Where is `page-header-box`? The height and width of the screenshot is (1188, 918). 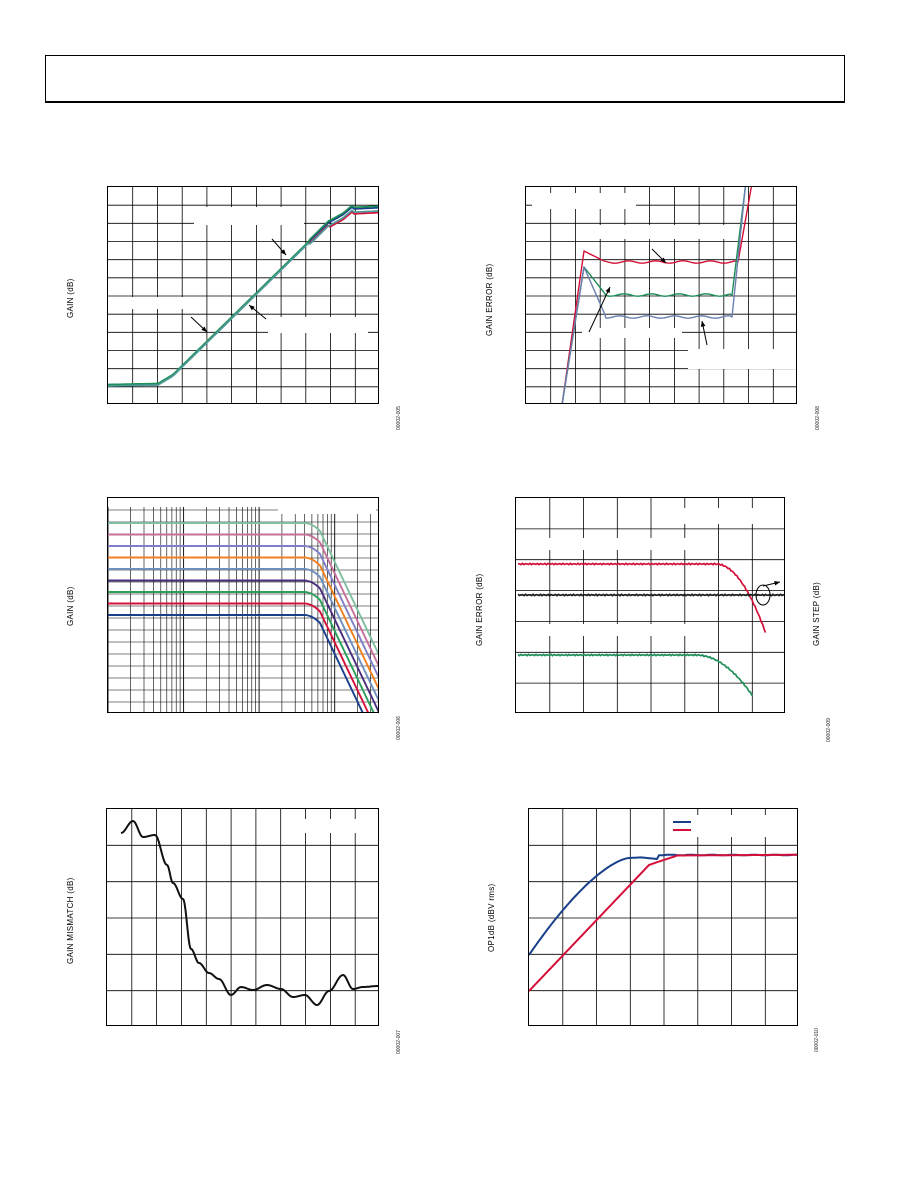
page-header-box is located at coordinates (445, 79).